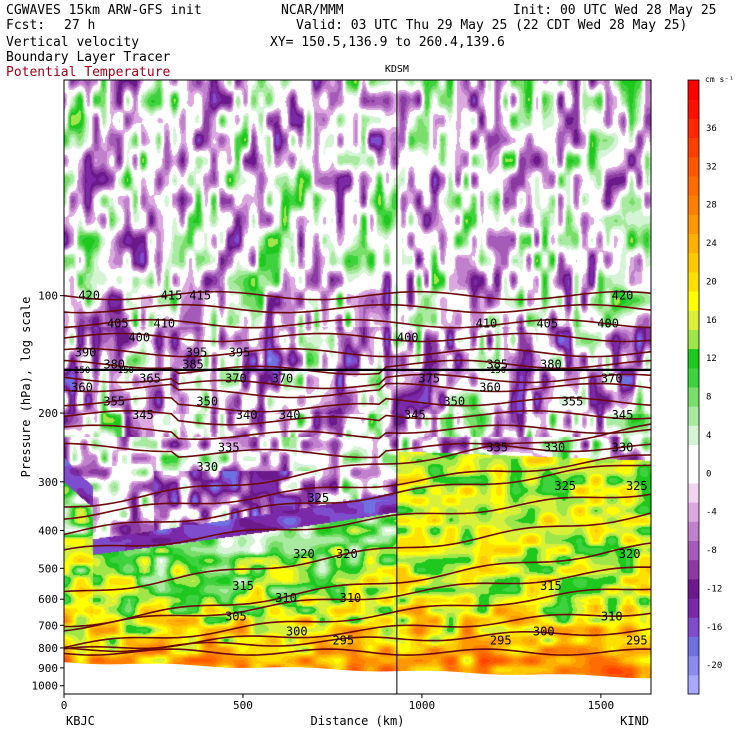 Image resolution: width=740 pixels, height=740 pixels. I want to click on y-tick-label: 1000, so click(45, 686).